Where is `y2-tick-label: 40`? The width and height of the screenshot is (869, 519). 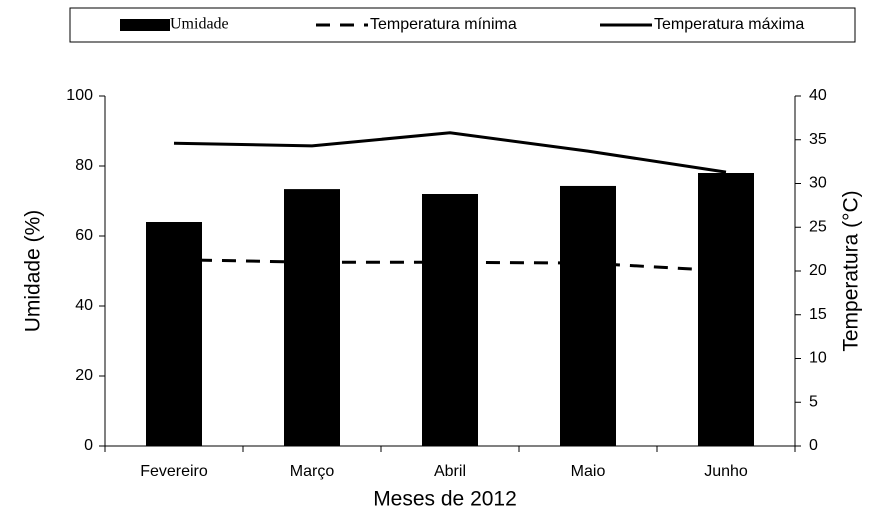 y2-tick-label: 40 is located at coordinates (818, 95).